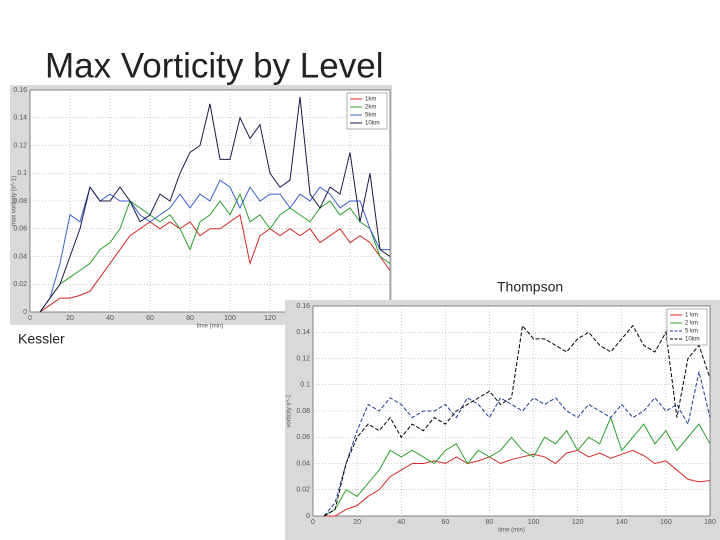 The width and height of the screenshot is (720, 540). I want to click on x-tick-label: 140, so click(622, 522).